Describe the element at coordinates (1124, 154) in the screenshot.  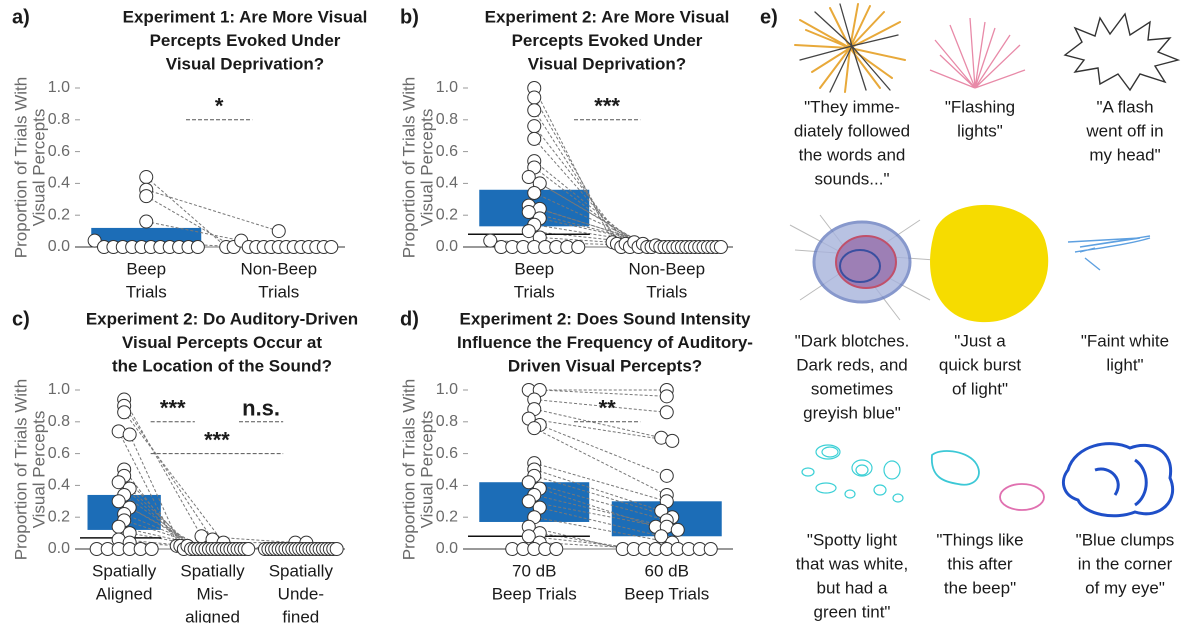
I see `quote: my head"` at that location.